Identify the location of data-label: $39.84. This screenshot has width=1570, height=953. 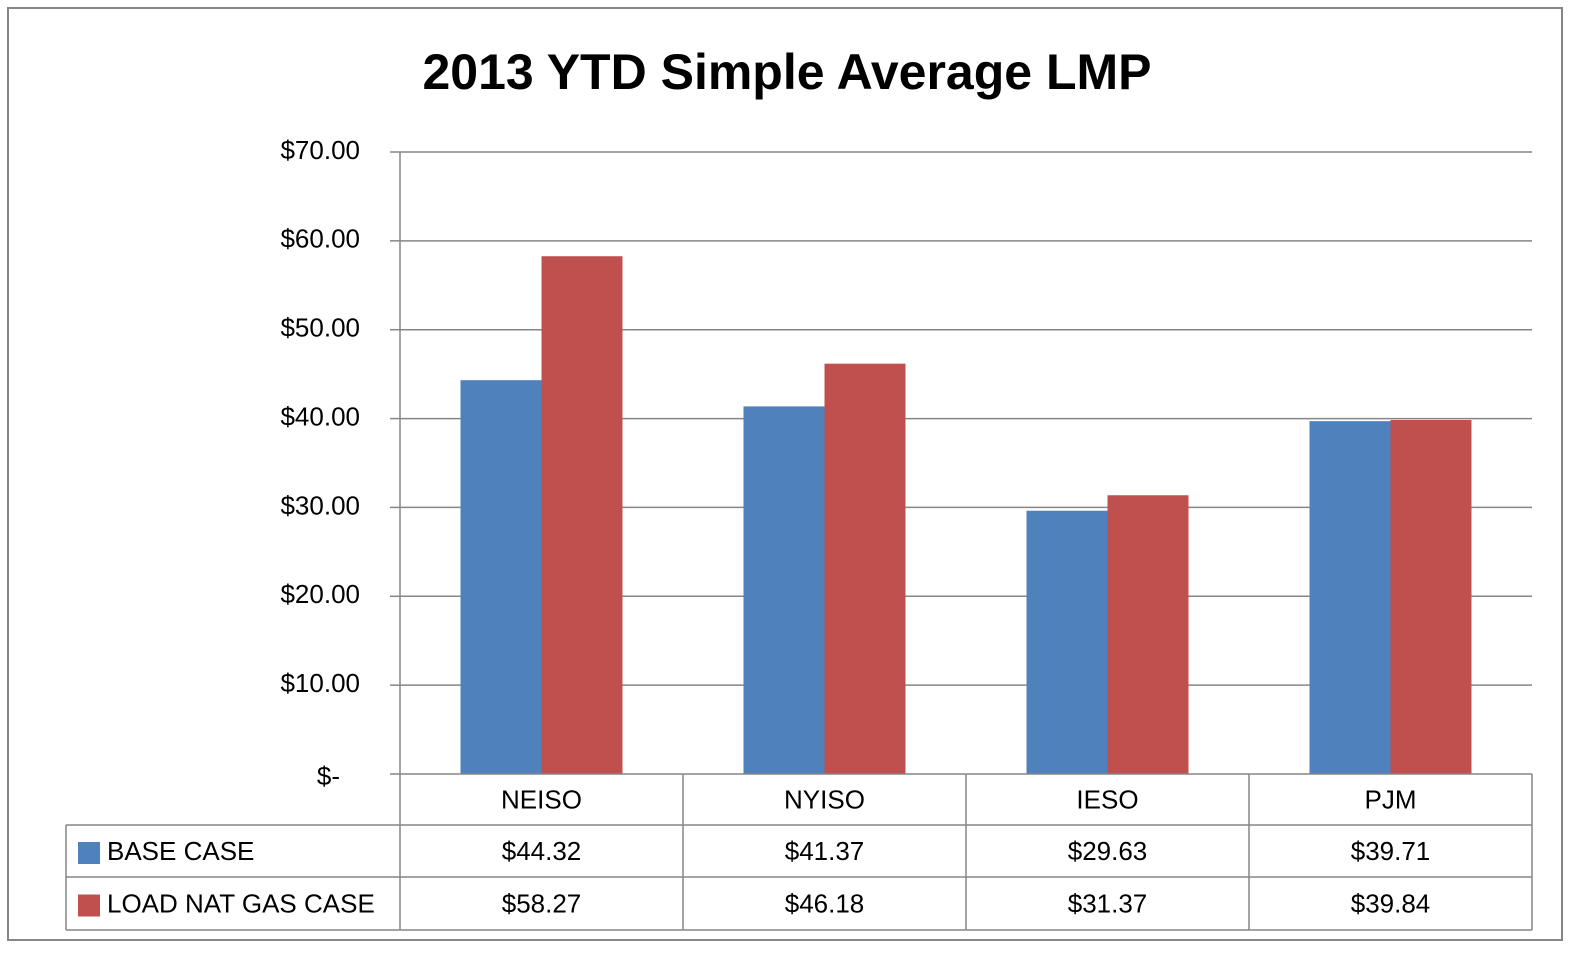
(1391, 903).